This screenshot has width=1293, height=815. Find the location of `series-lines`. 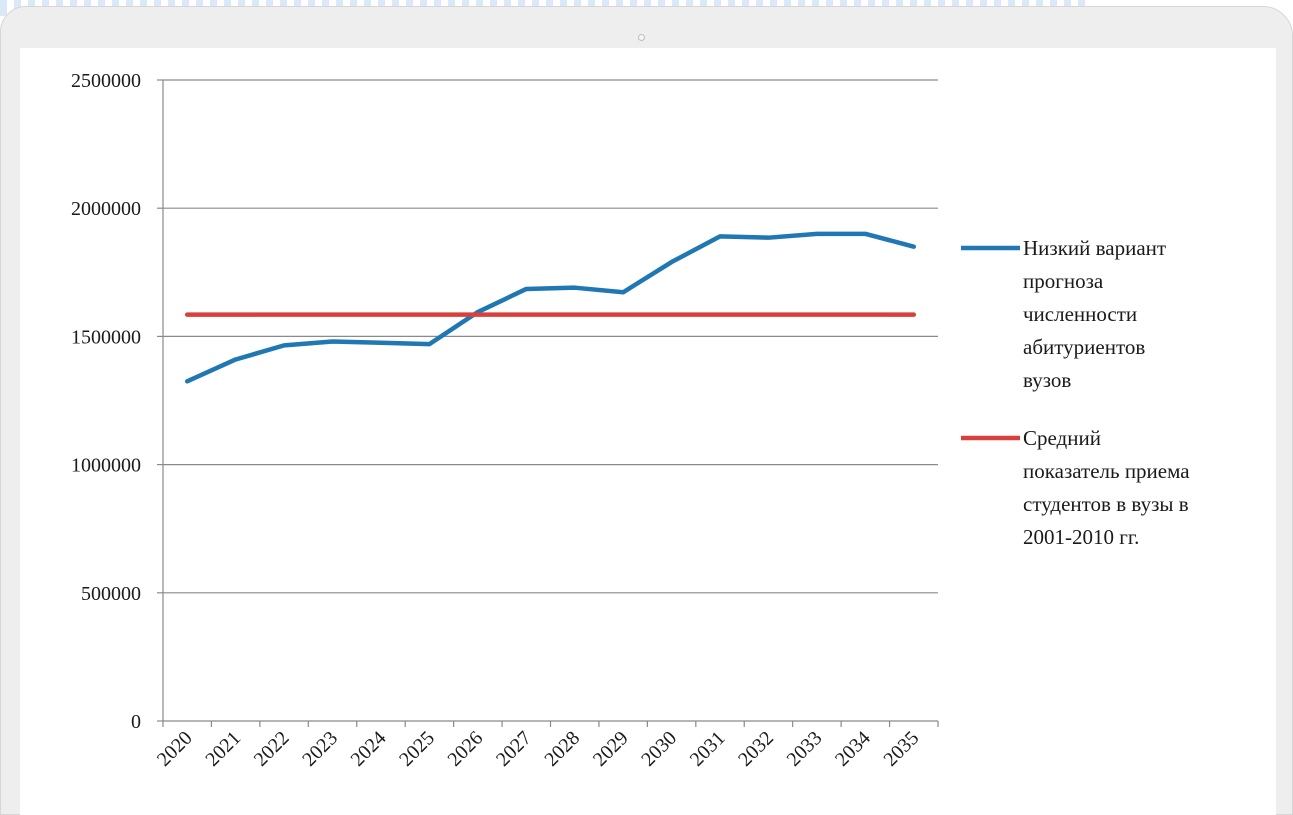

series-lines is located at coordinates (550, 307).